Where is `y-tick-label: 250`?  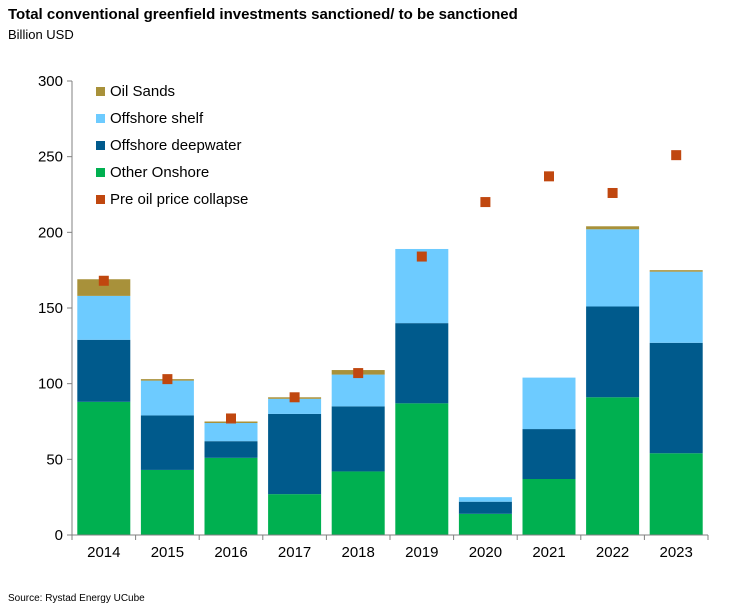 y-tick-label: 250 is located at coordinates (50, 157).